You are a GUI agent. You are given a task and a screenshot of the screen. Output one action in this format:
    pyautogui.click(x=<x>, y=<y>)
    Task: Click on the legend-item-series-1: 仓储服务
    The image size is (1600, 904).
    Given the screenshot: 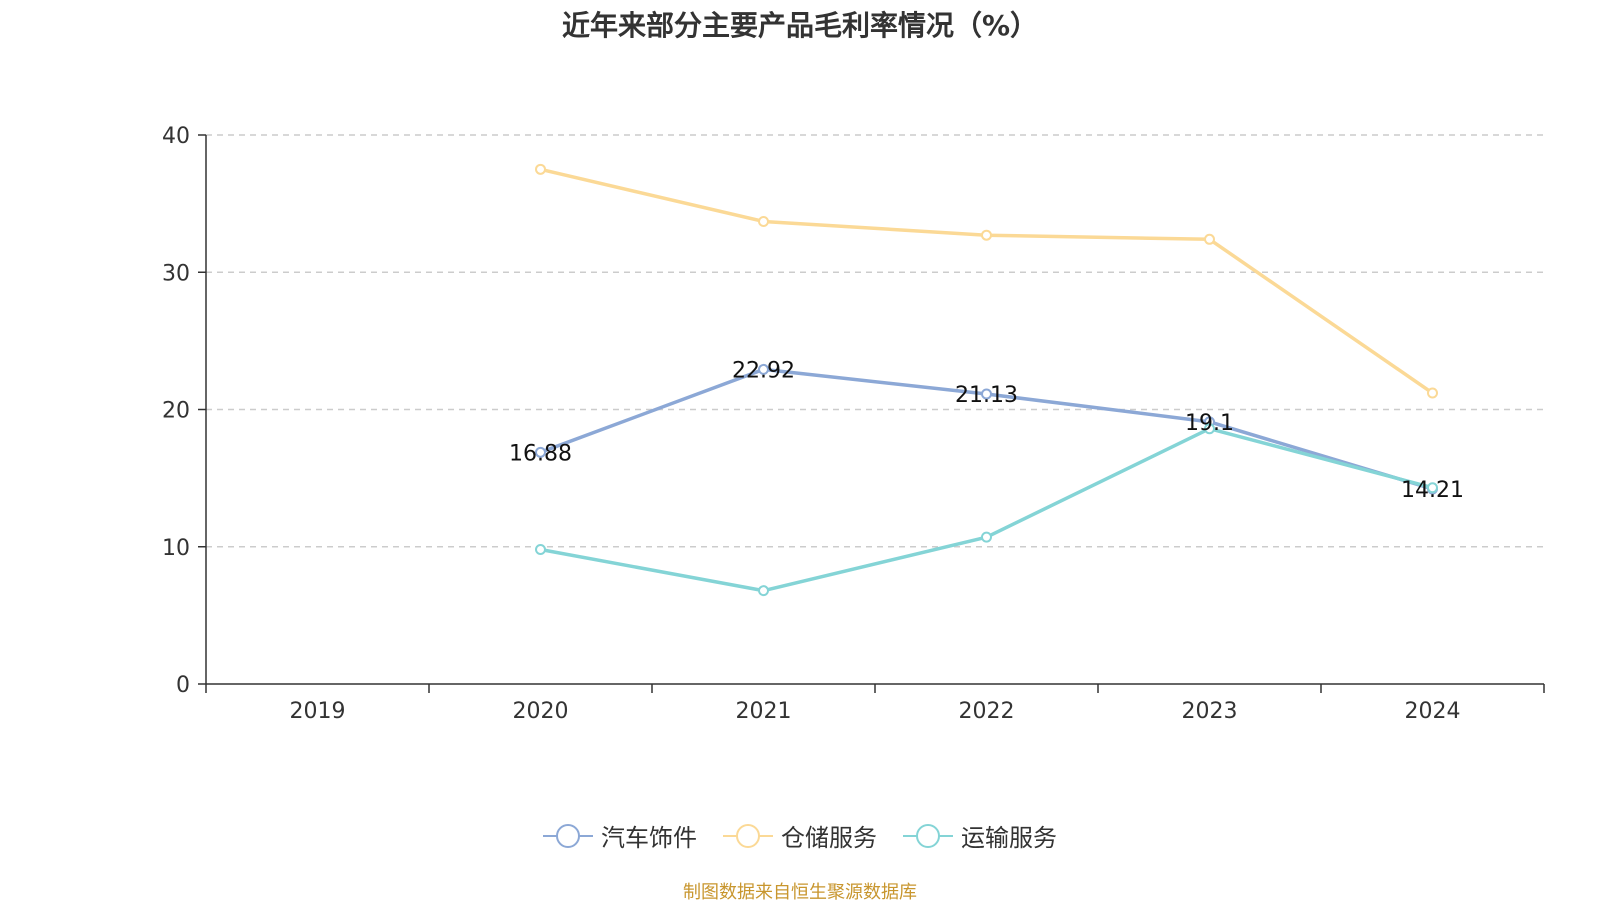 What is the action you would take?
    pyautogui.click(x=800, y=835)
    